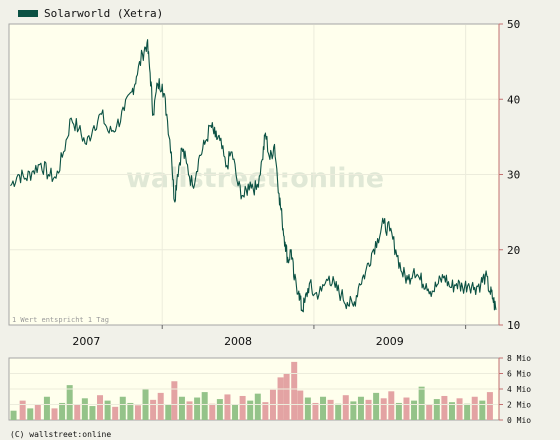  I want to click on price-tick-label: 40, so click(513, 99).